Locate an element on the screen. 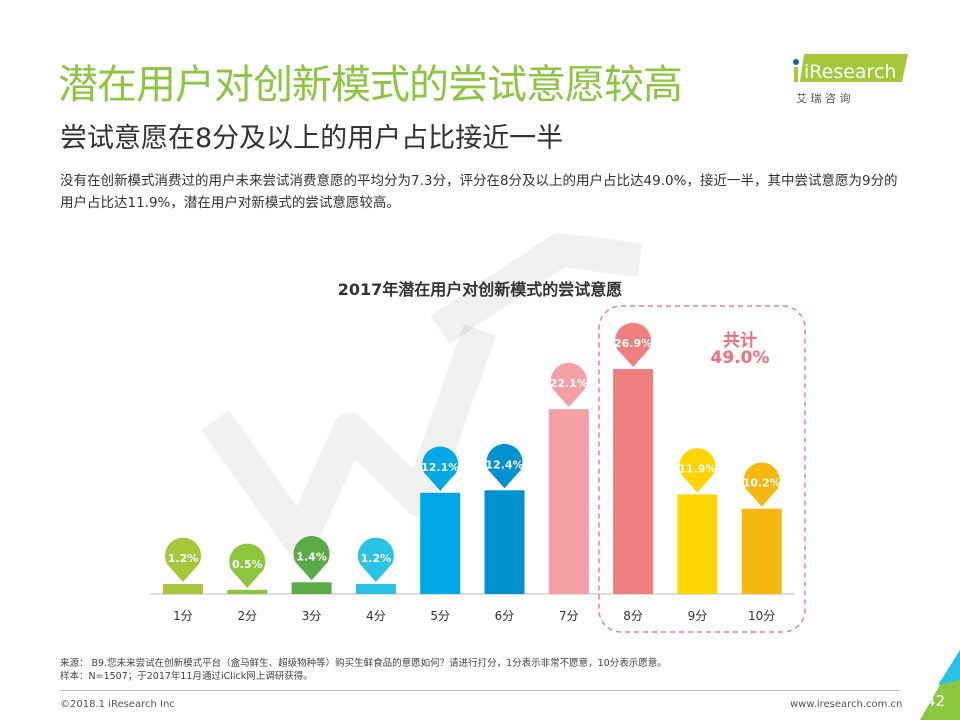 Image resolution: width=960 pixels, height=720 pixels. iresearch-logo: iResearch 艾 瑞 咨 询 is located at coordinates (850, 79).